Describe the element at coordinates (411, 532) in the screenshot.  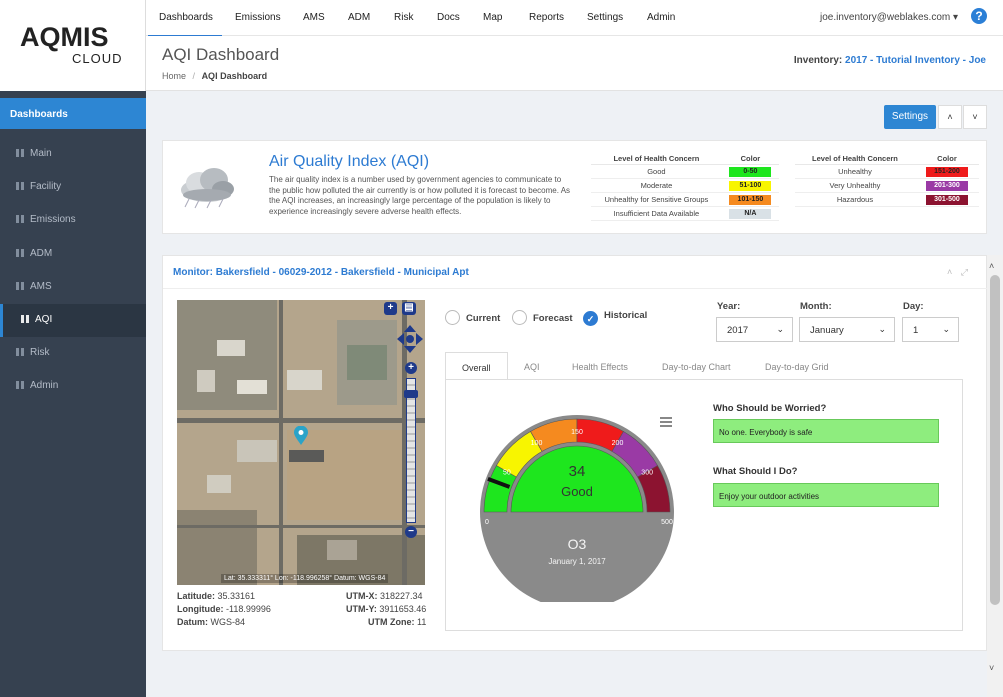
I see `zoom-slider-minus-button: −` at that location.